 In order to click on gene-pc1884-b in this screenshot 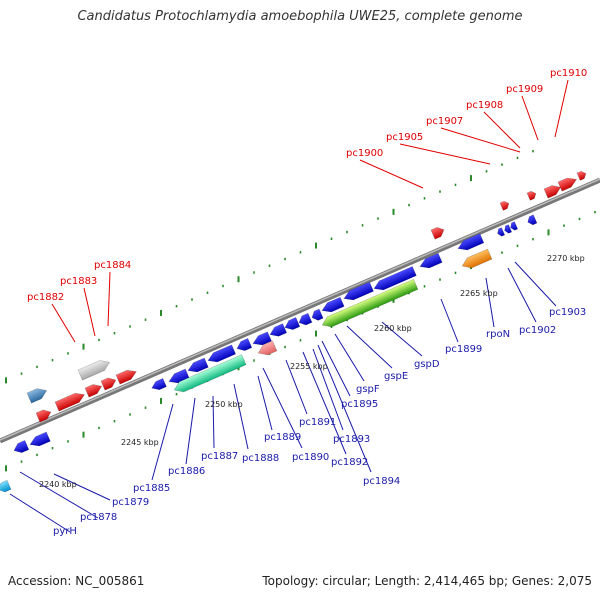, I will do `click(108, 384)`.